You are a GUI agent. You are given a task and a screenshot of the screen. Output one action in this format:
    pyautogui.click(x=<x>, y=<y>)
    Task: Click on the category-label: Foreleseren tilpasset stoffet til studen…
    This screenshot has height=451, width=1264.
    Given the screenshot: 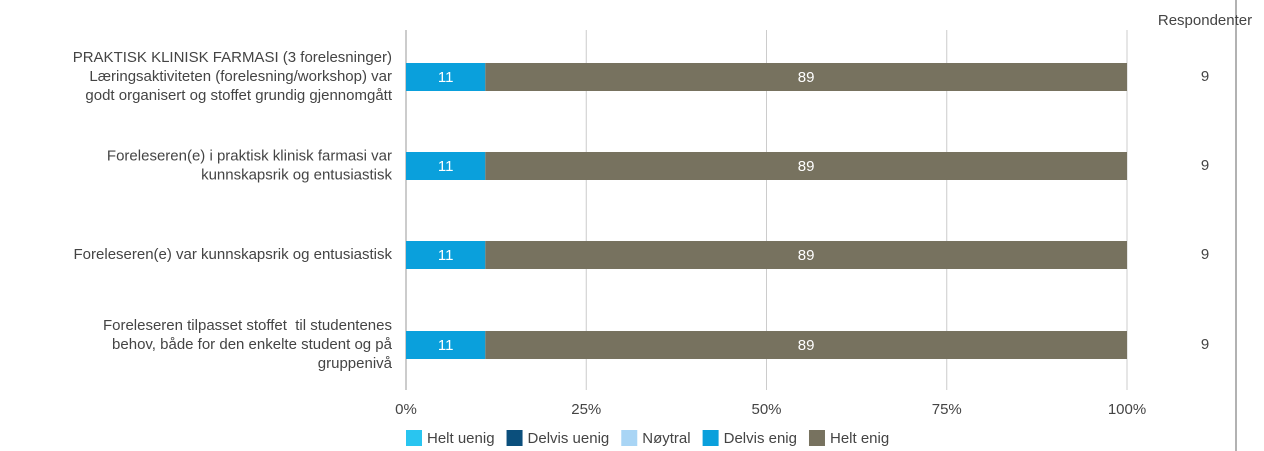 What is the action you would take?
    pyautogui.click(x=248, y=344)
    